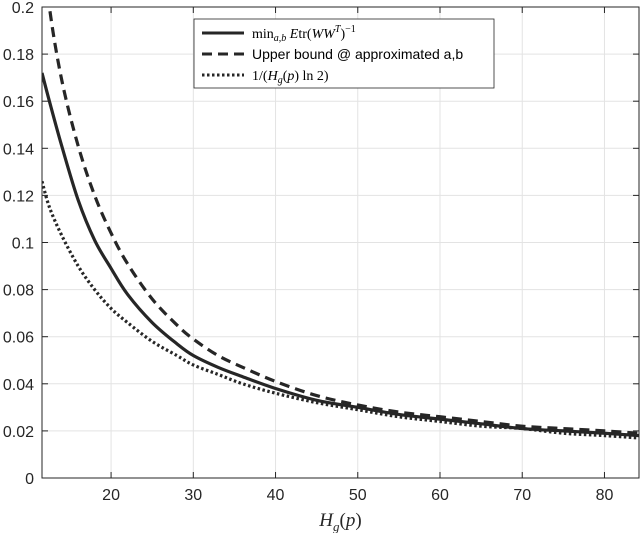 Image resolution: width=640 pixels, height=533 pixels. What do you see at coordinates (18, 55) in the screenshot?
I see `y-tick-label: 0.18` at bounding box center [18, 55].